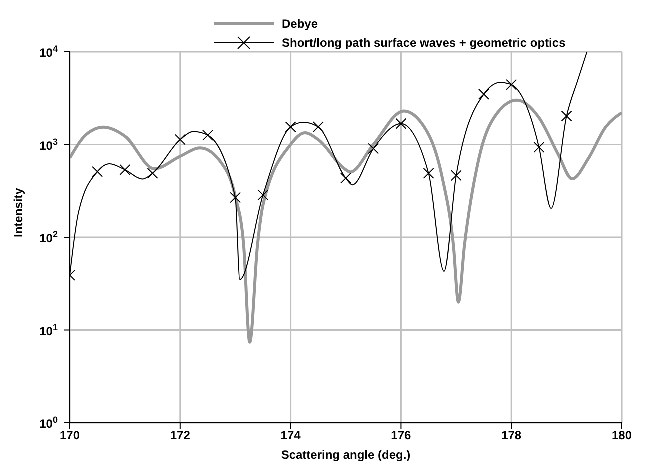 The width and height of the screenshot is (646, 473). I want to click on x-tick-label: 176, so click(401, 435).